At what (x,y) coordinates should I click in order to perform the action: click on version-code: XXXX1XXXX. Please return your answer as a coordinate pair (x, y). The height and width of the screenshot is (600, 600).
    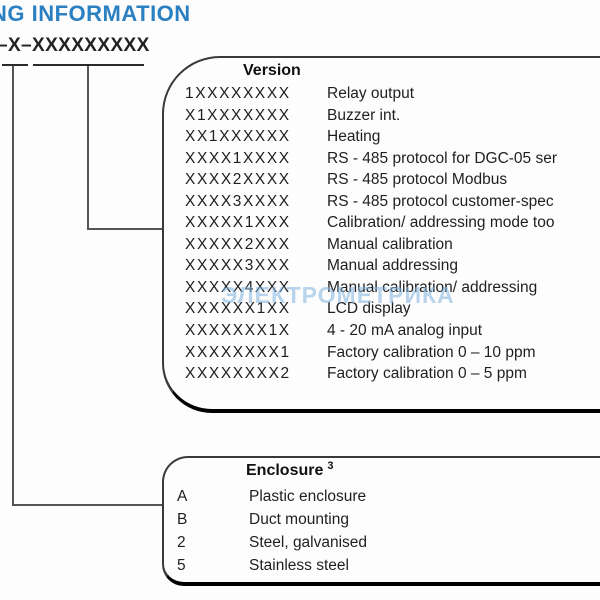
    Looking at the image, I should click on (238, 158).